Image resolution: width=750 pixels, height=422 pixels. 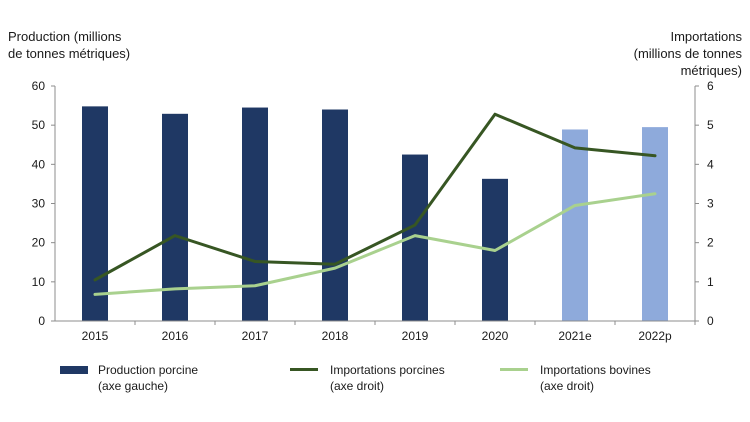 I want to click on right-tick-label: 5, so click(x=710, y=125).